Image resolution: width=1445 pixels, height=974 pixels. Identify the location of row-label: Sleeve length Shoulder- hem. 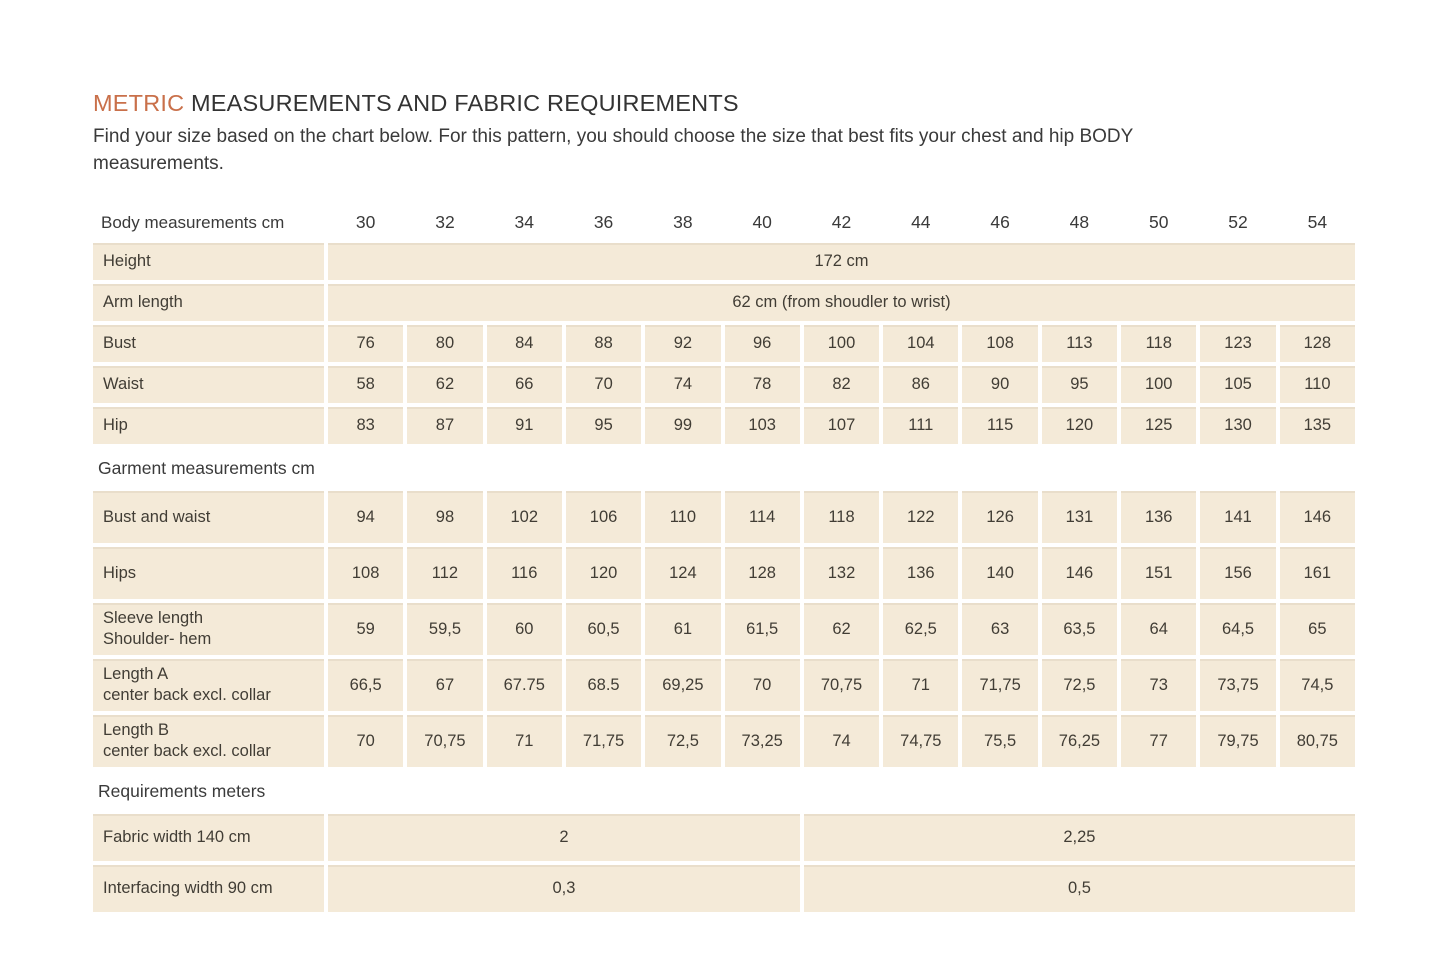
(208, 629).